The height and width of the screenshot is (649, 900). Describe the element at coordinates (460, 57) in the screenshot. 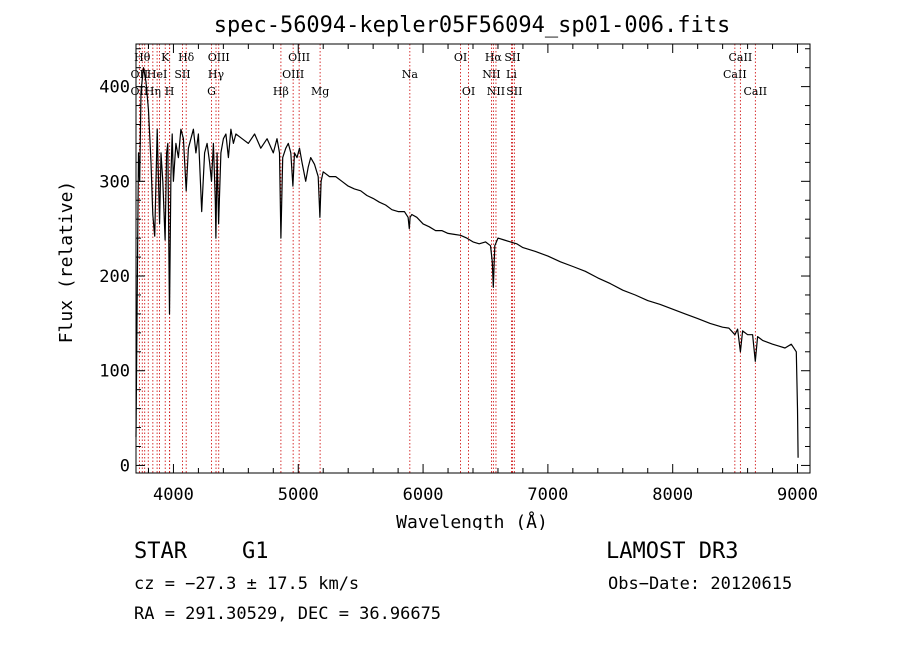

I see `line-label-top-20: OI` at that location.